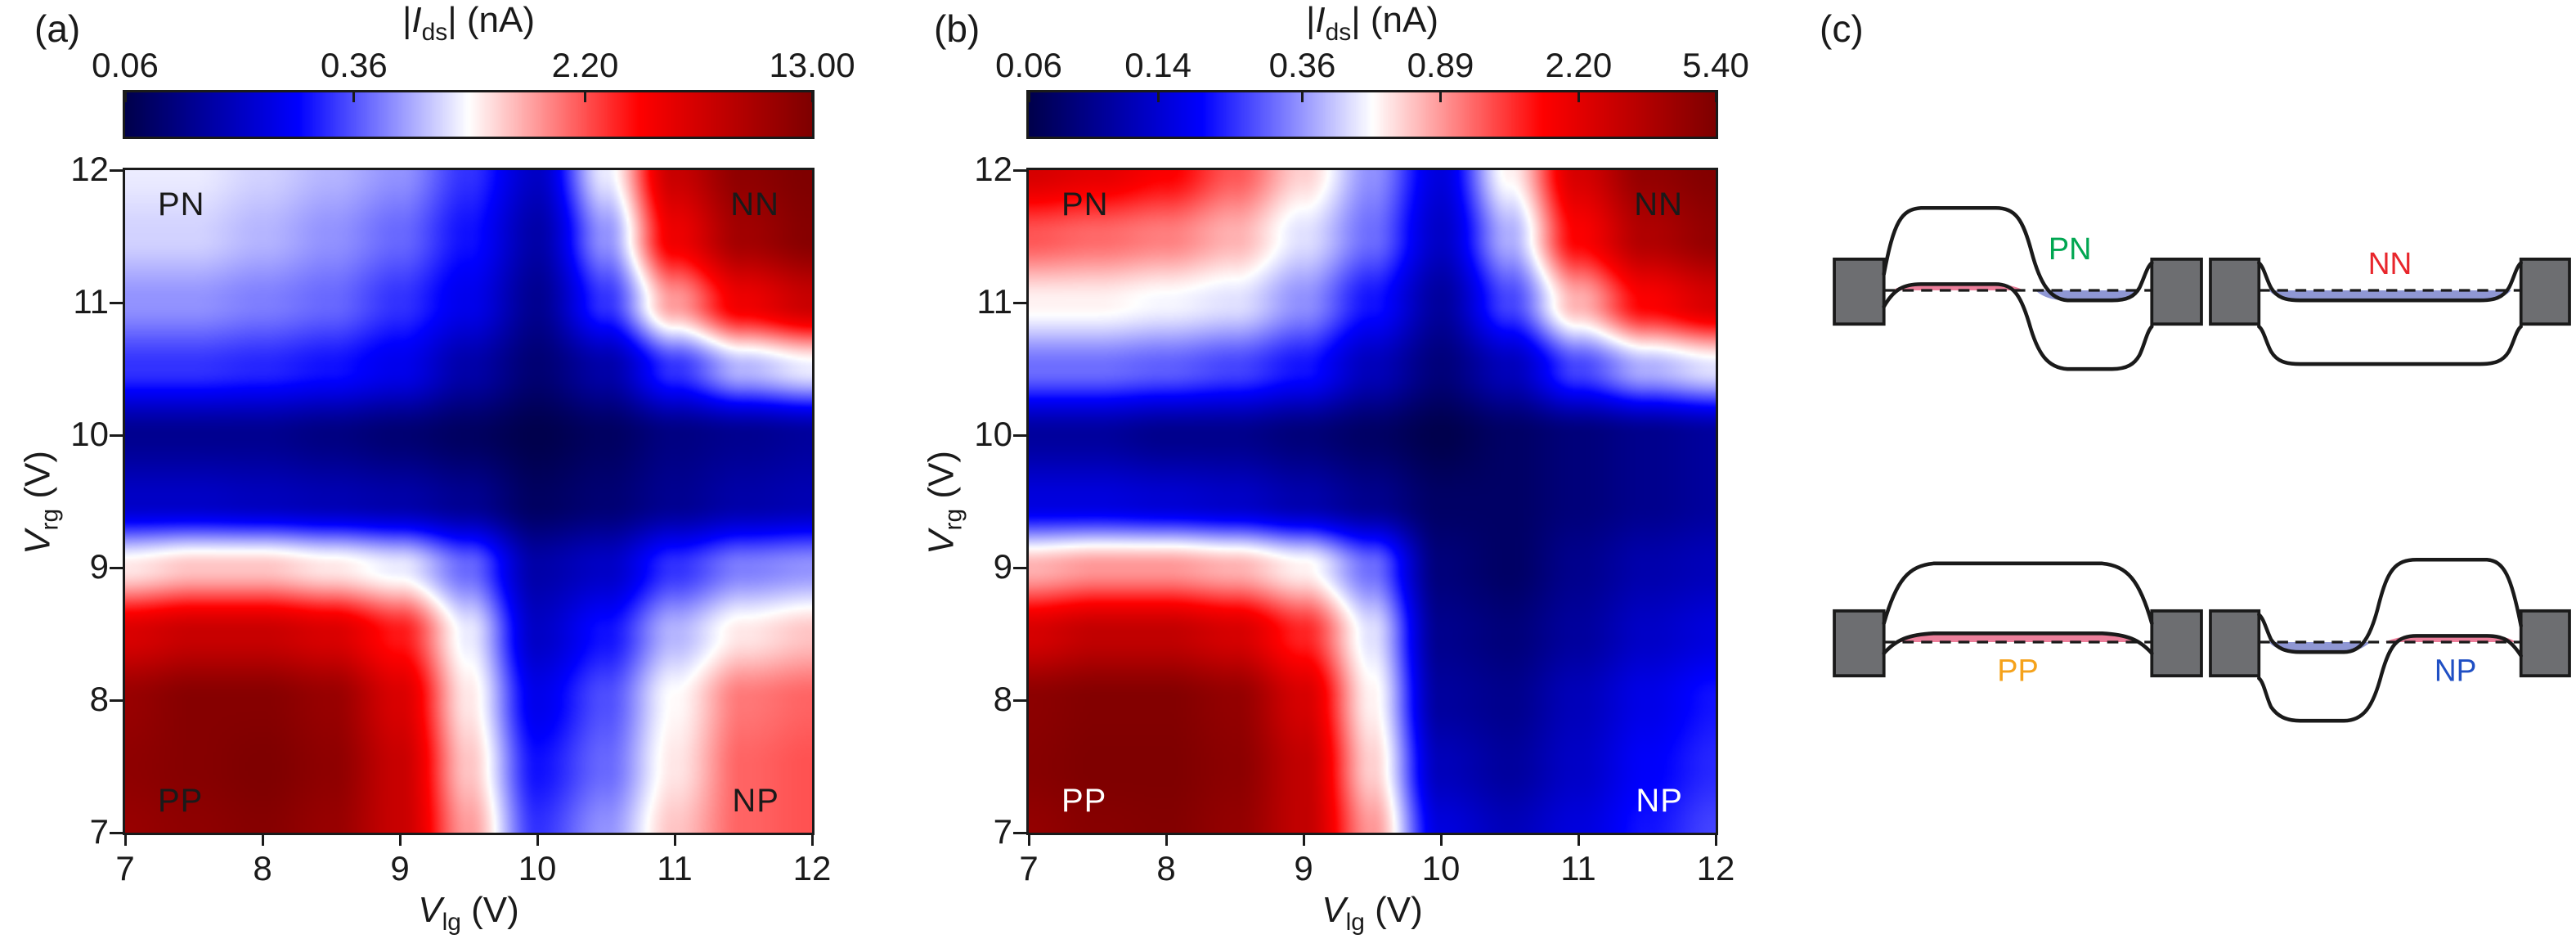 This screenshot has height=939, width=2576. I want to click on band-diagram-nn: NN, so click(2390, 290).